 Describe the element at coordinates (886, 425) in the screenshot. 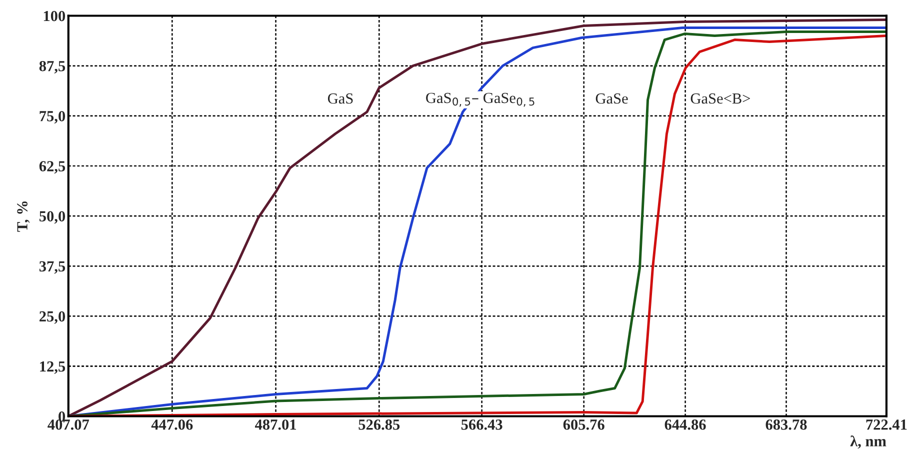

I see `x-tick-label: 722.41` at that location.